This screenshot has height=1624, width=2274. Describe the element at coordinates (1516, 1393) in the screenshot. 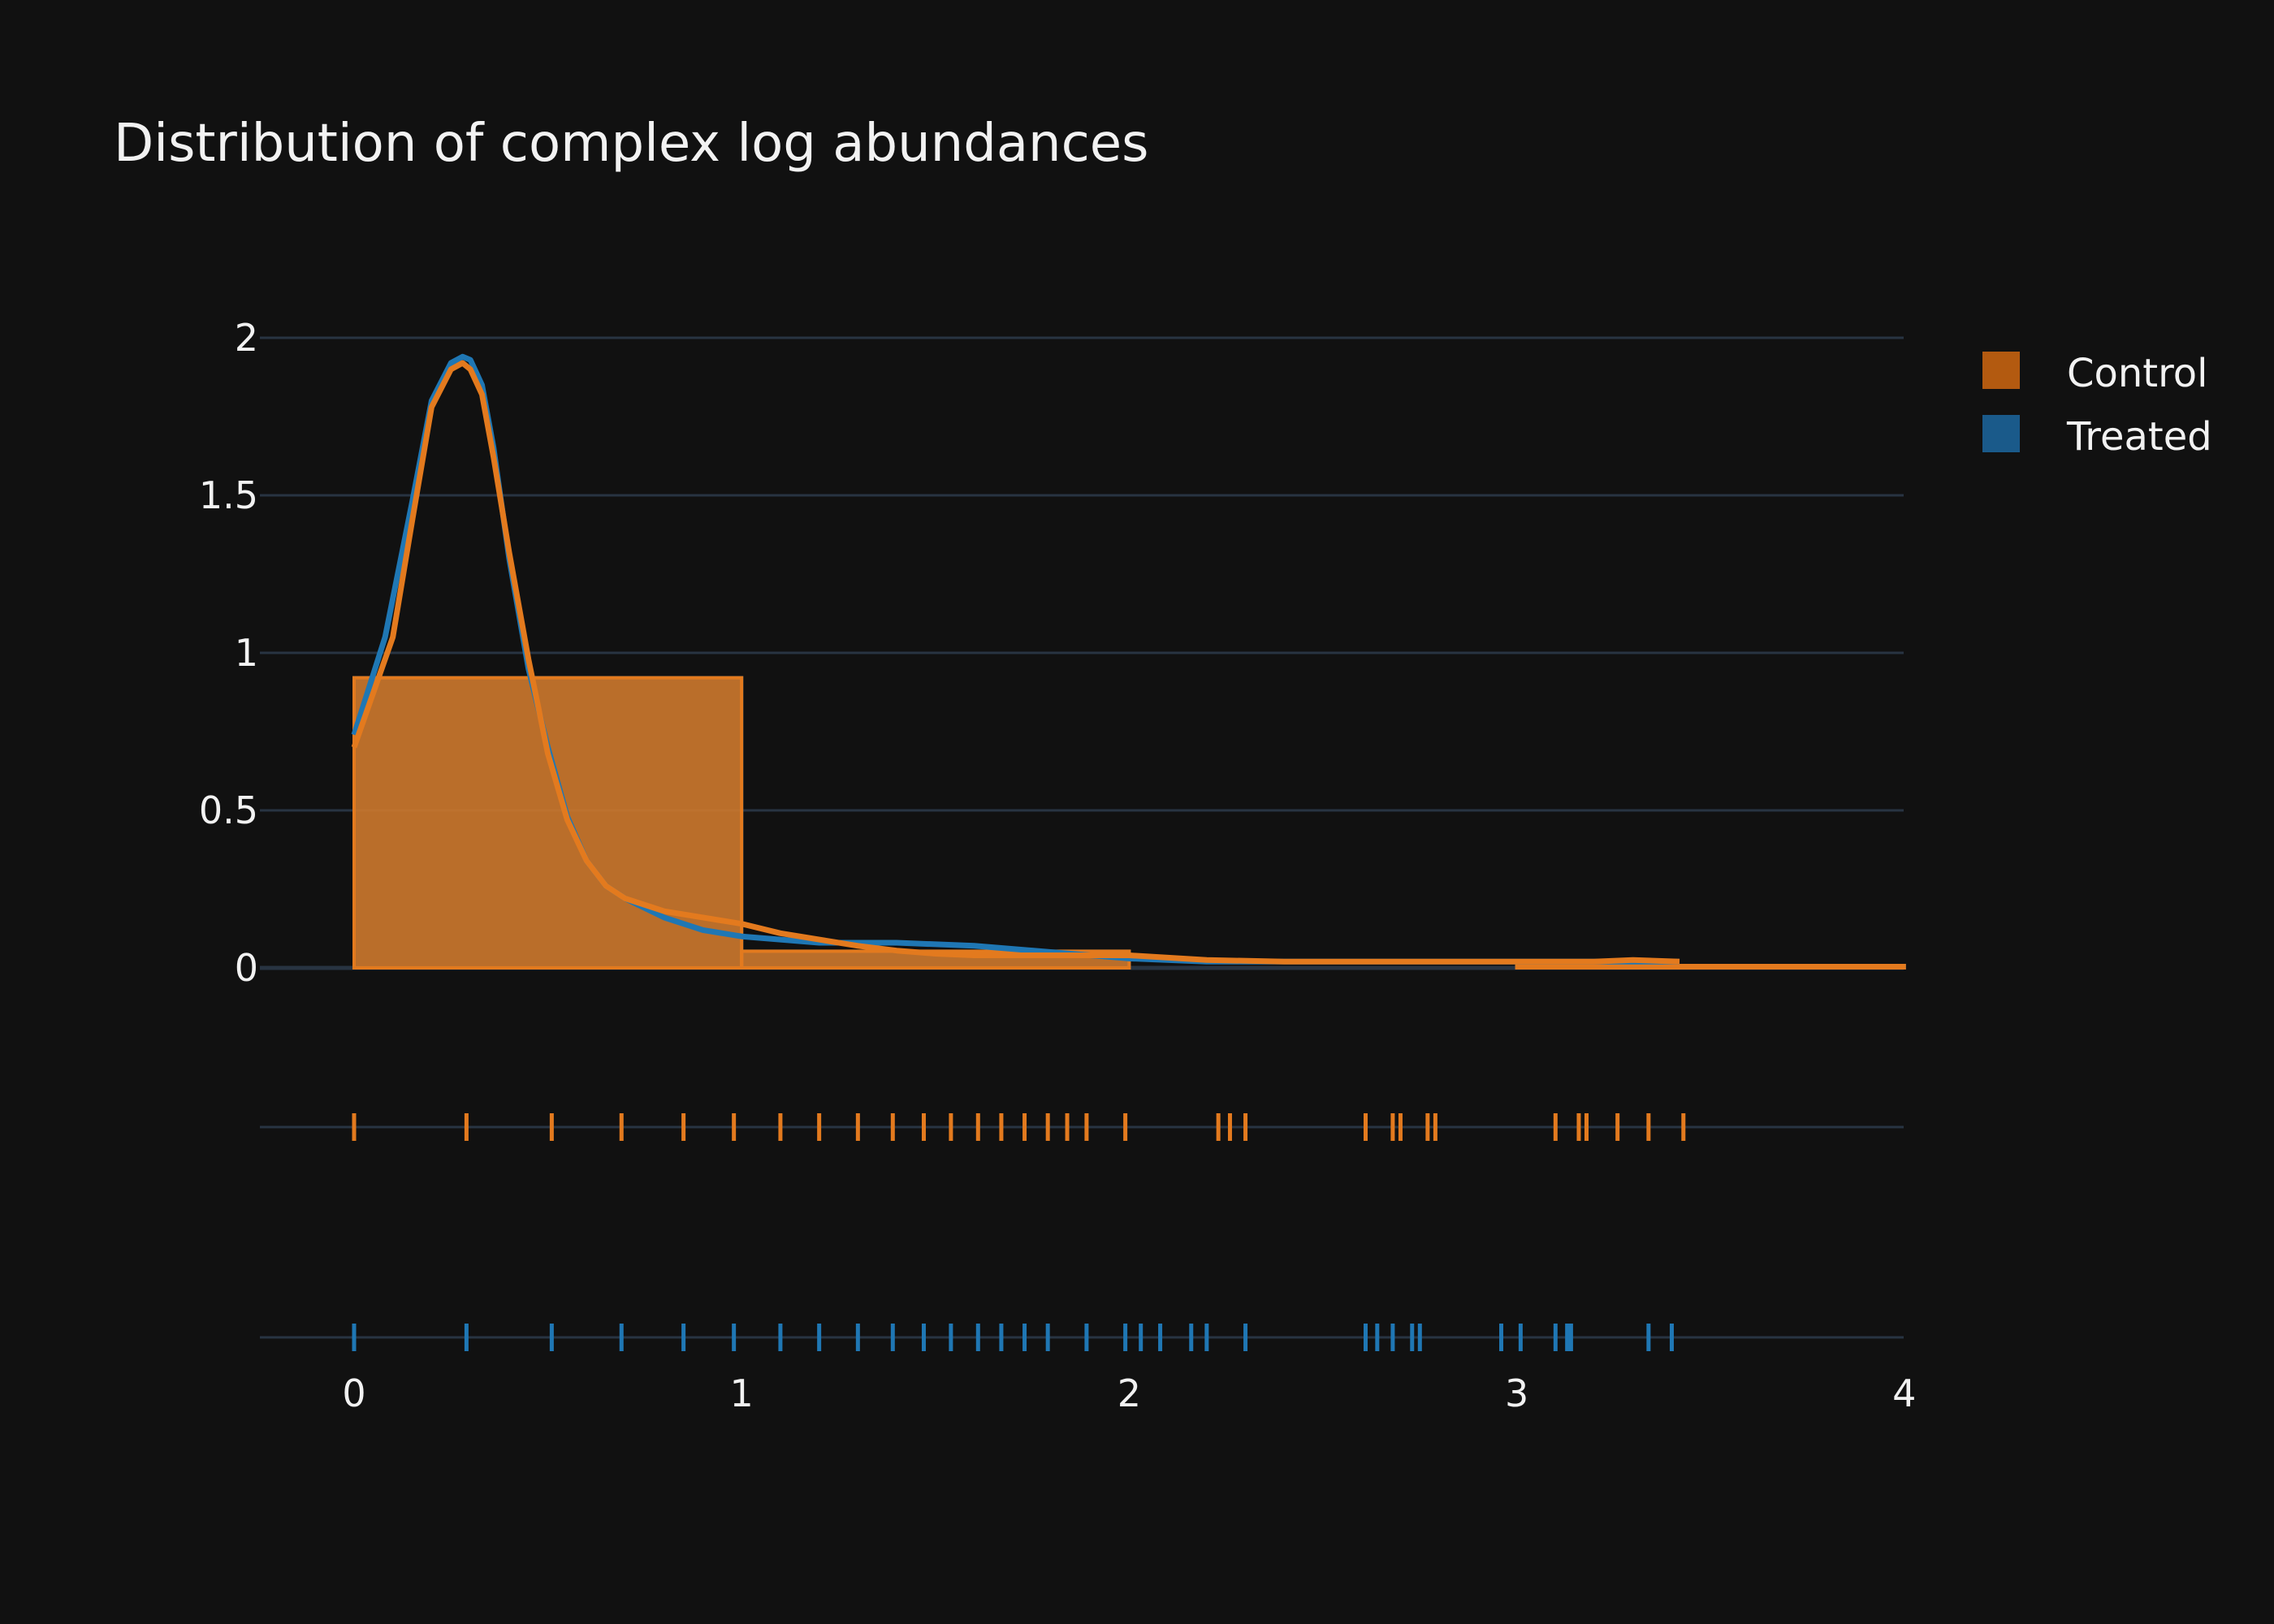

I see `x-tick-label: 3` at that location.